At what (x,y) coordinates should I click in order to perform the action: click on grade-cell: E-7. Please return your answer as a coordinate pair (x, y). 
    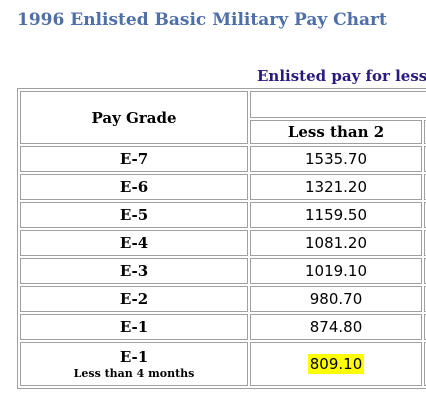
    Looking at the image, I should click on (134, 159).